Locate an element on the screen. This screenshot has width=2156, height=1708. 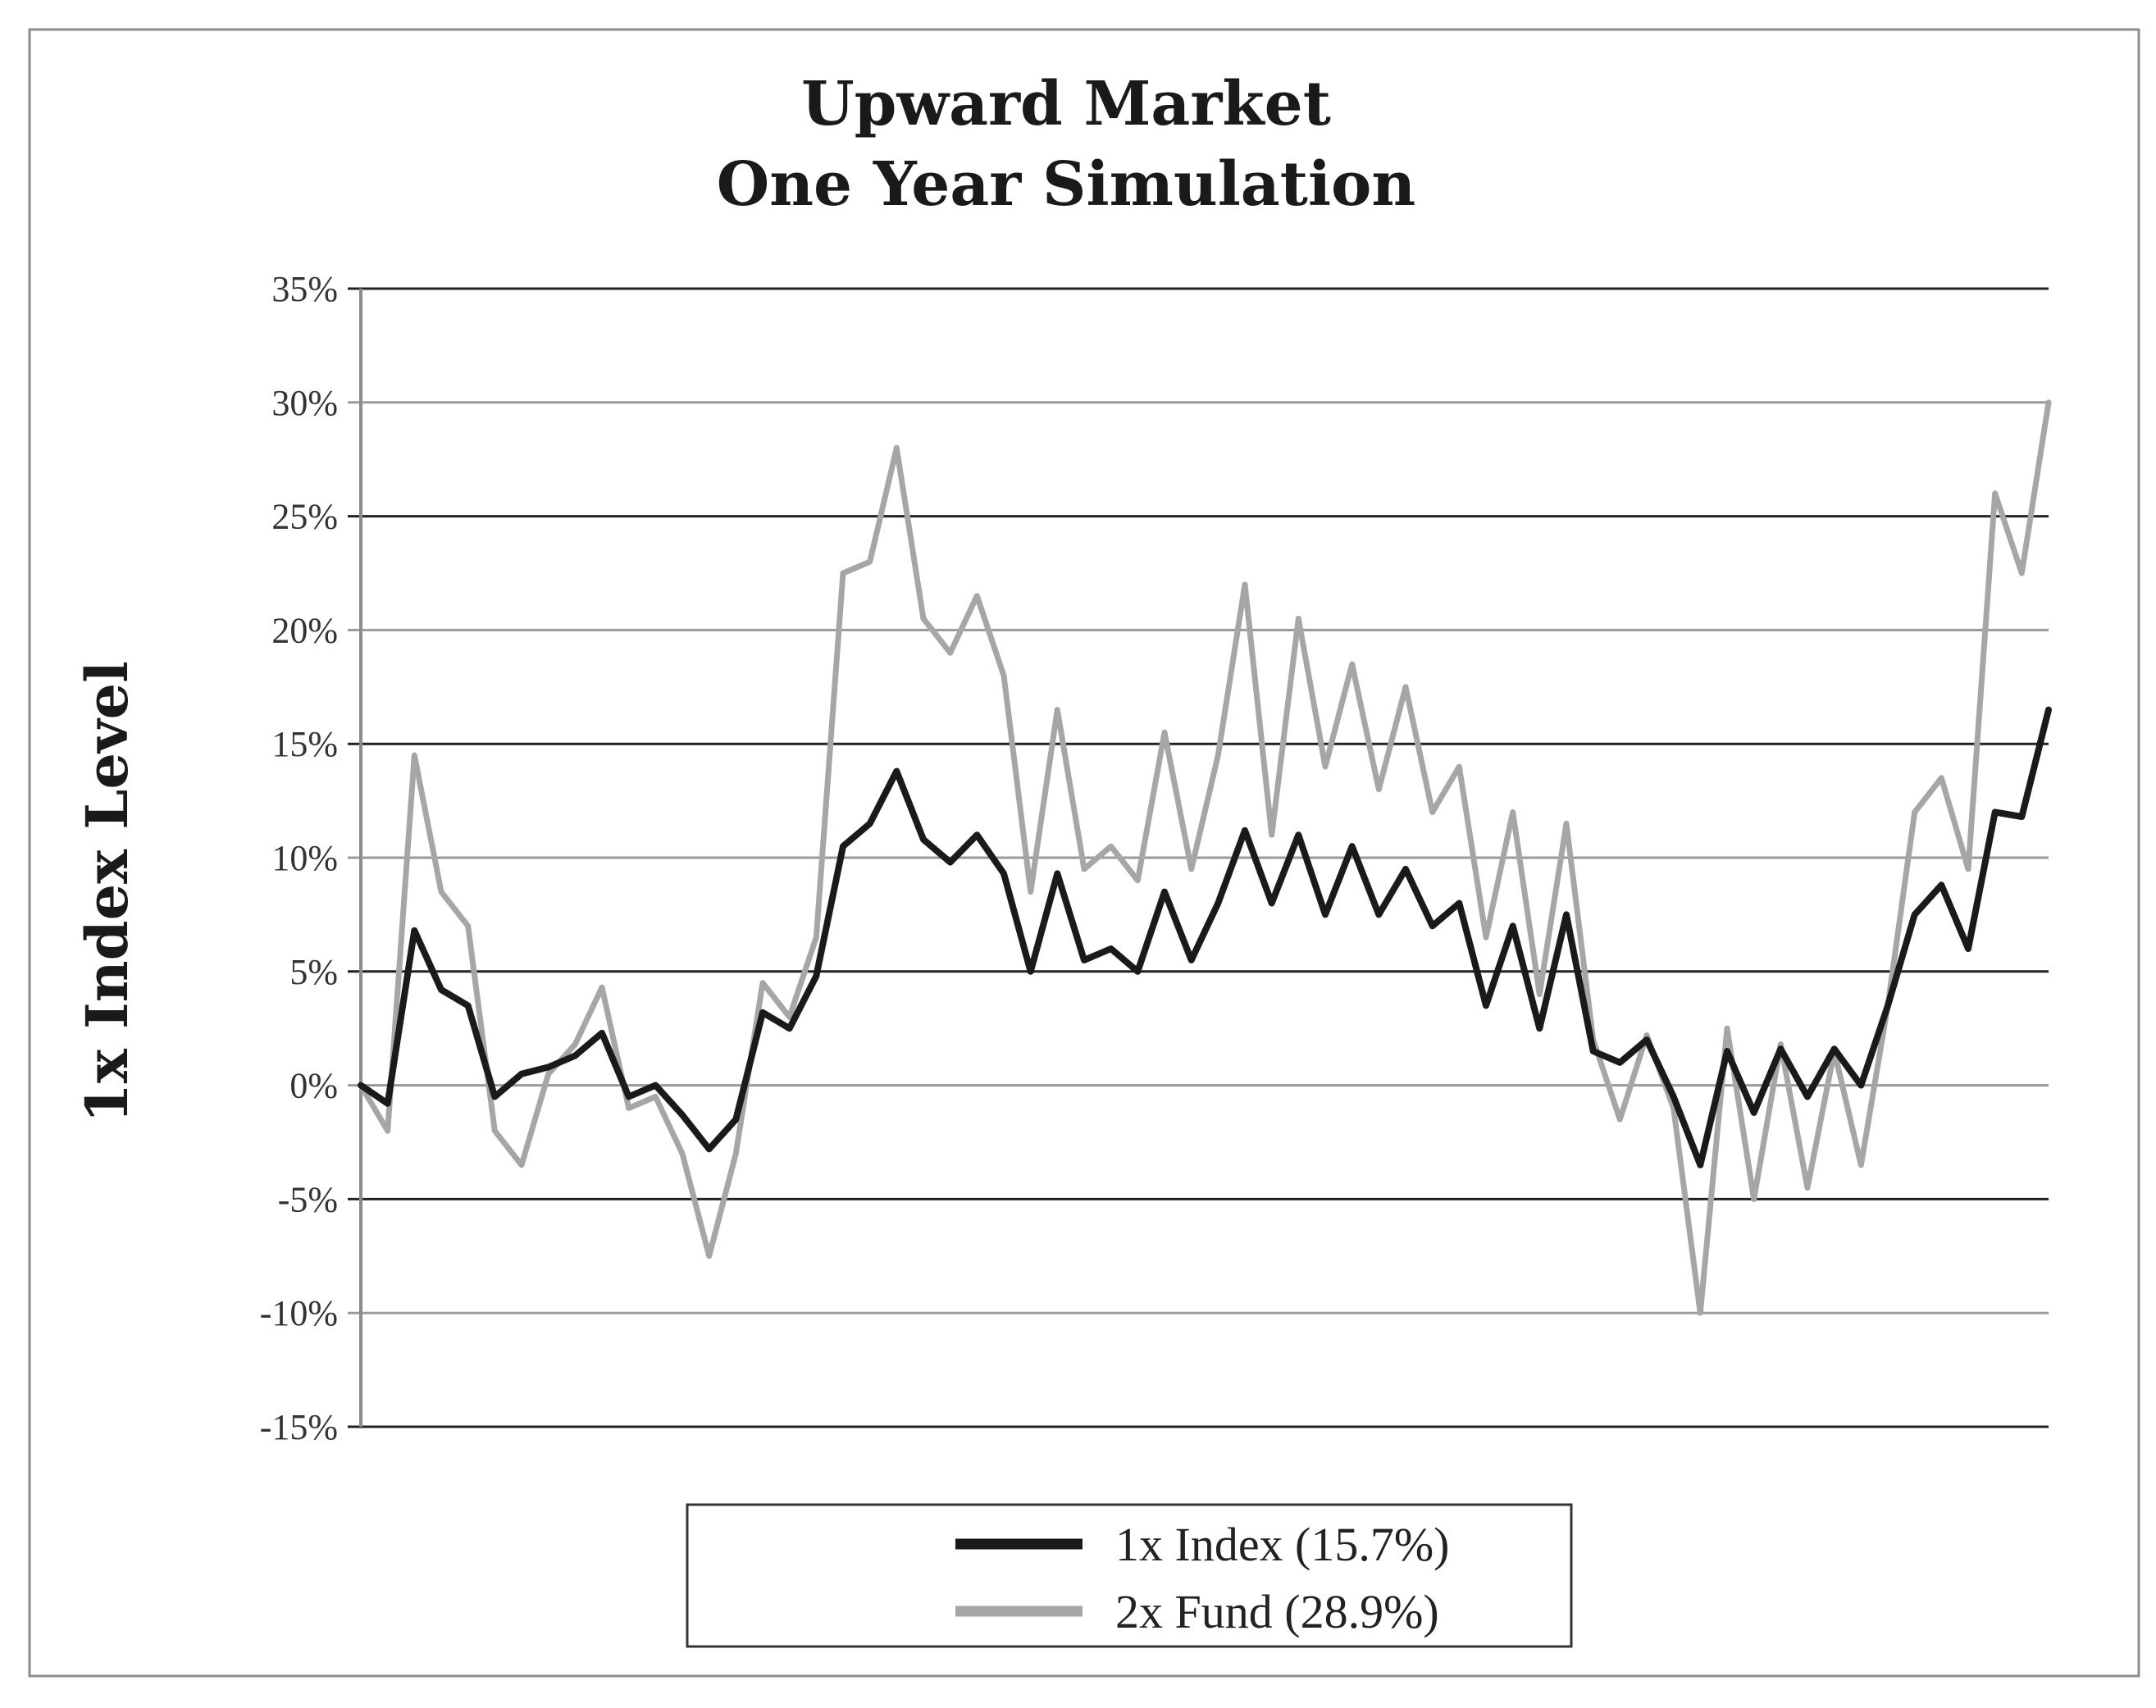
legend-box is located at coordinates (1129, 1575).